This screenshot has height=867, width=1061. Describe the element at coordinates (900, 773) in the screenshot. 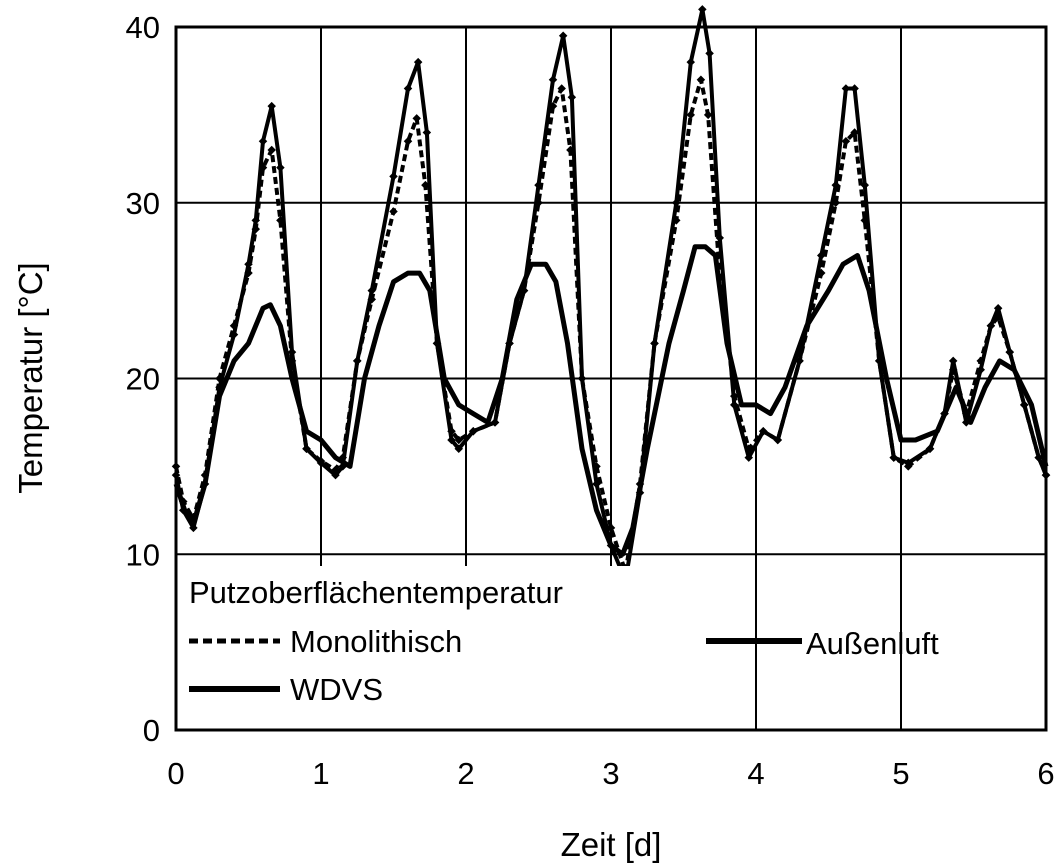

I see `x-tick-label: 5` at that location.